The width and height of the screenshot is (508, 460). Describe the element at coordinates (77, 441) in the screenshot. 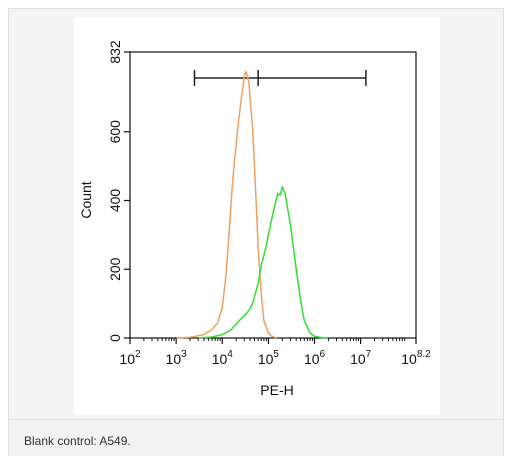

I see `caption-text: Blank control: A549.` at that location.